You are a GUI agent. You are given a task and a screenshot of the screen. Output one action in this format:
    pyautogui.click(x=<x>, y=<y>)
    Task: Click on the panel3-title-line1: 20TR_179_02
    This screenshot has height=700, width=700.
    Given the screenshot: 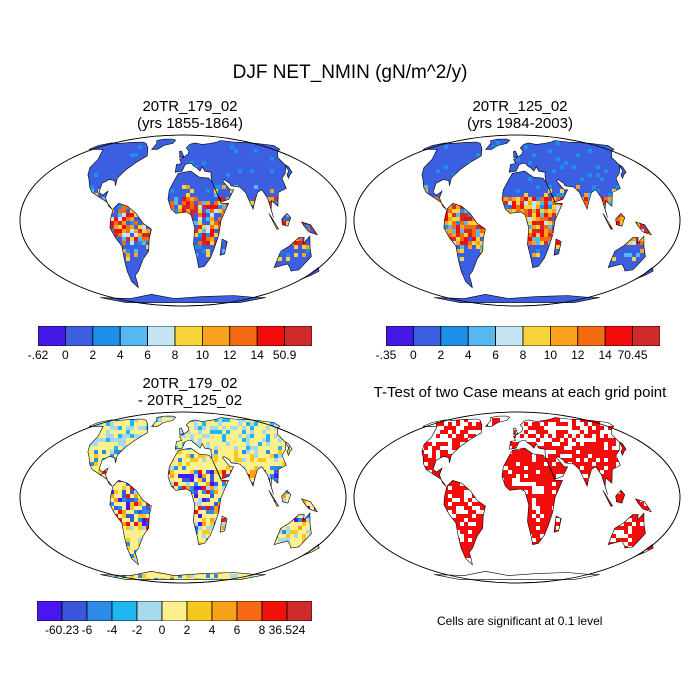 What is the action you would take?
    pyautogui.click(x=190, y=383)
    